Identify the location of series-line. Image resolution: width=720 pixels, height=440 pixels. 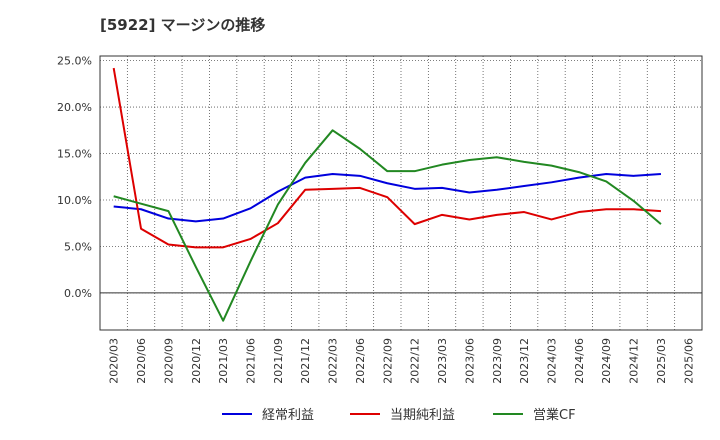
(387, 197).